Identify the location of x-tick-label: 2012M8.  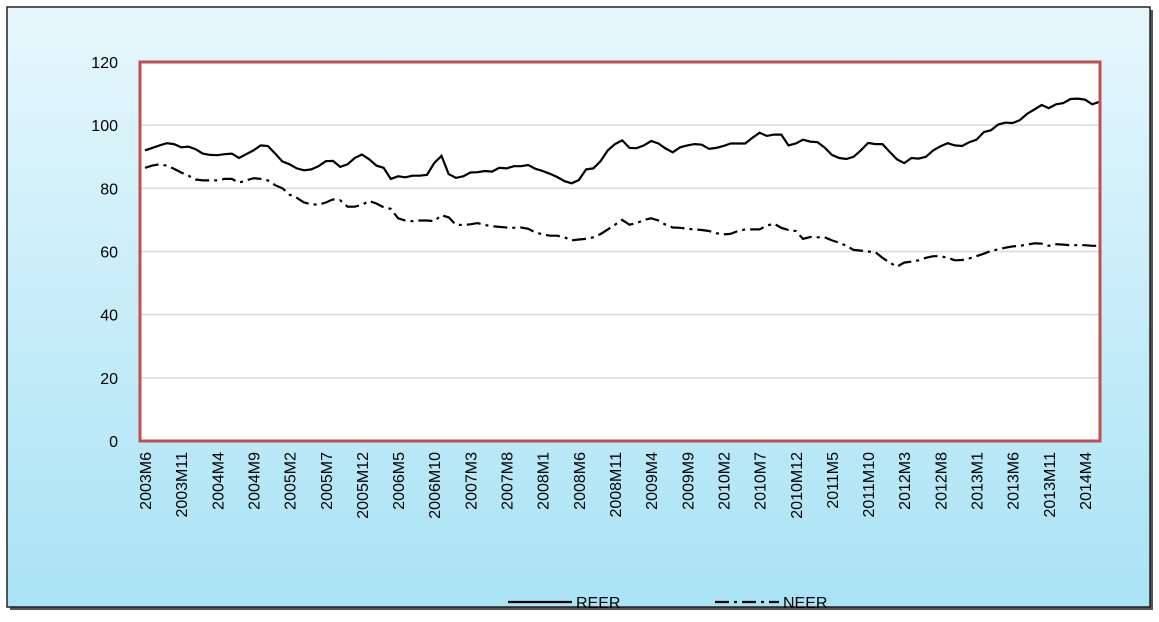
(941, 481).